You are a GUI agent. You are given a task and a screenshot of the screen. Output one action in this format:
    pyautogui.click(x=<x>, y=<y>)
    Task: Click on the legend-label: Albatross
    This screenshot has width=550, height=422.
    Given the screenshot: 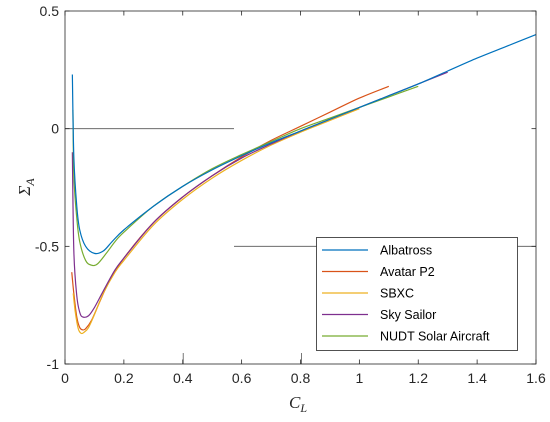 What is the action you would take?
    pyautogui.click(x=406, y=251)
    